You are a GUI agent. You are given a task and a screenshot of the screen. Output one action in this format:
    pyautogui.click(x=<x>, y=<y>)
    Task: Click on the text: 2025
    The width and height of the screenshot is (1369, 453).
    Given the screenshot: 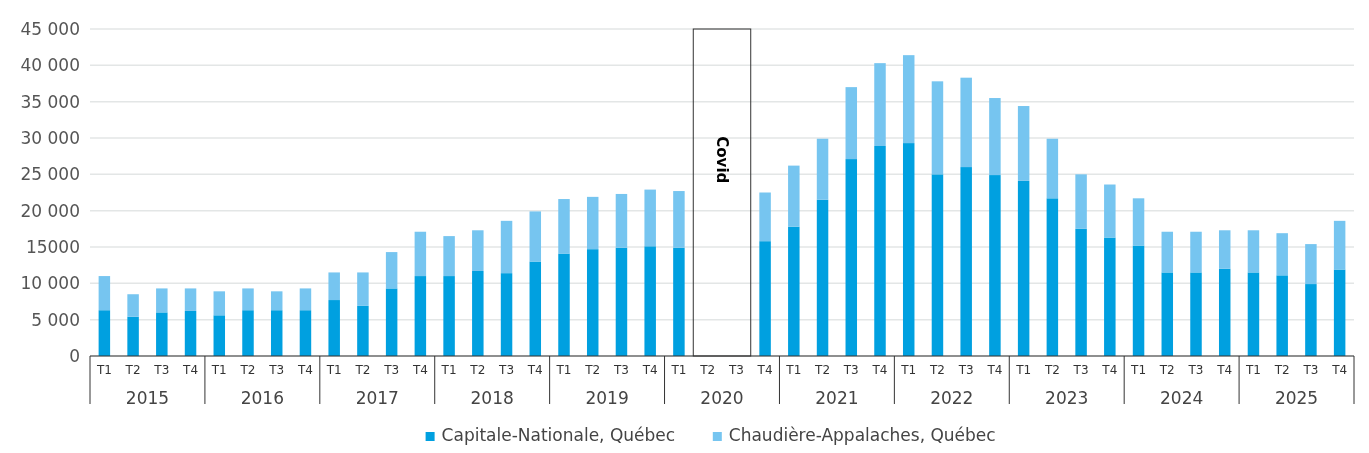 What is the action you would take?
    pyautogui.click(x=1296, y=398)
    